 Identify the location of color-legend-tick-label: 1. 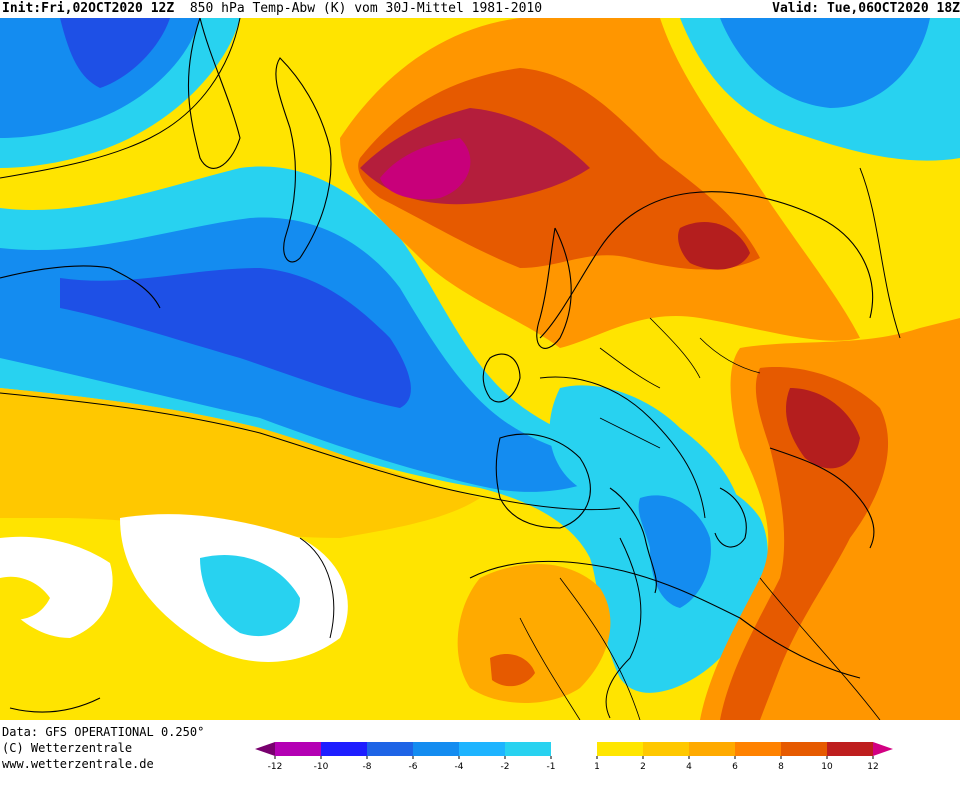
(597, 767).